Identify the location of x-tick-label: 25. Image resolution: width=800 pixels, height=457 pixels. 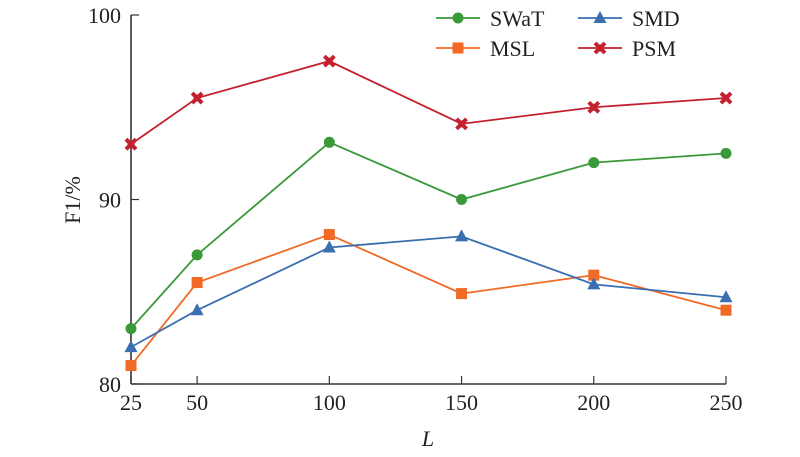
(131, 402).